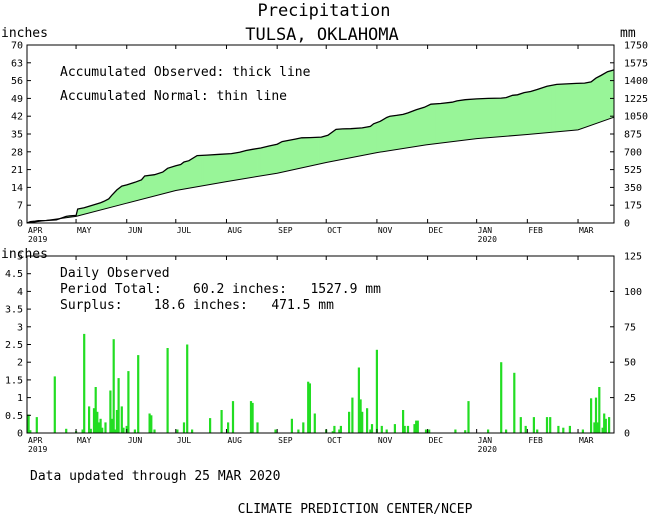 This screenshot has height=518, width=648. Describe the element at coordinates (197, 305) in the screenshot. I see `surplus: Surplus: 18.6 inches: 471.5 mm` at that location.